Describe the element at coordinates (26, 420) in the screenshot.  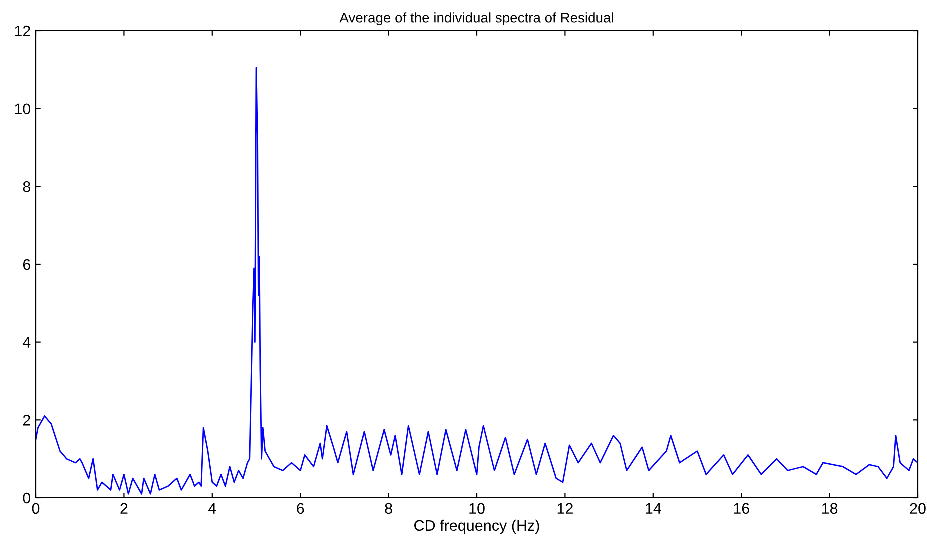
I see `y-tick-label: 2` at that location.